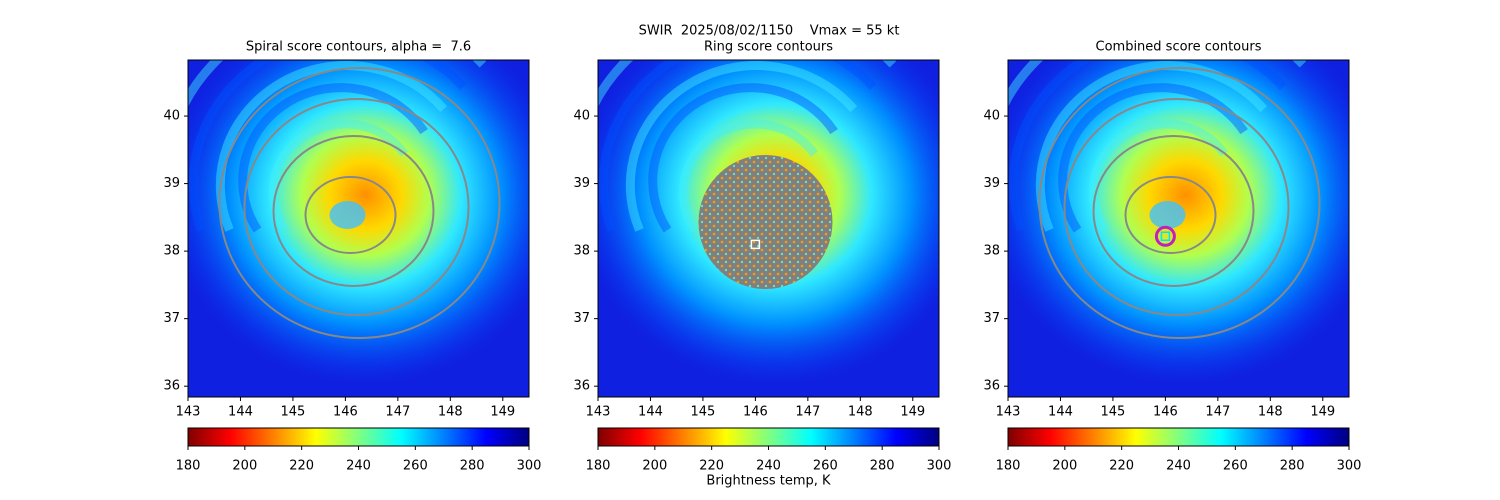 This screenshot has height=500, width=1500. I want to click on center-ring, so click(1165, 236).